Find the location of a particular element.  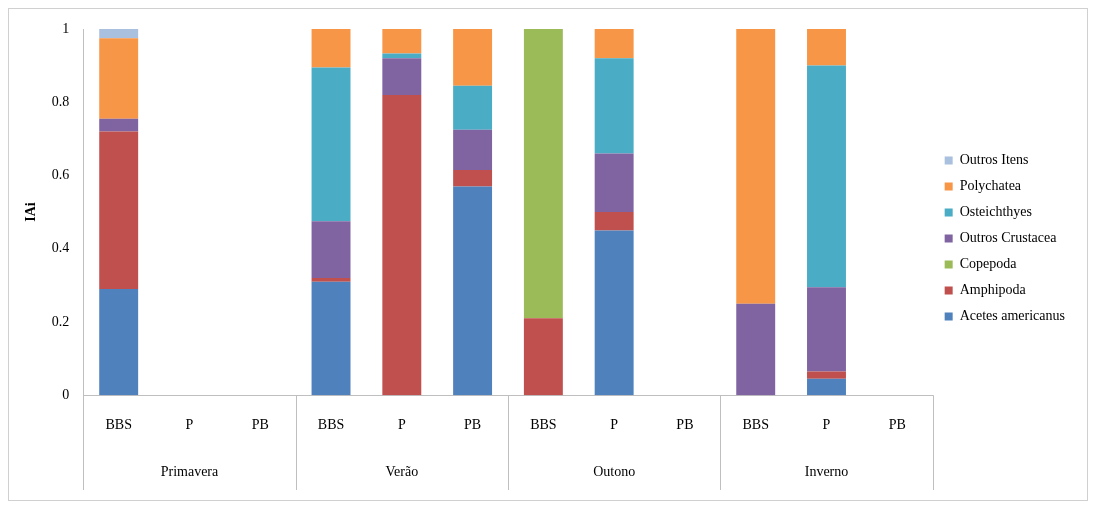

legend-label: Copepoda is located at coordinates (988, 264).